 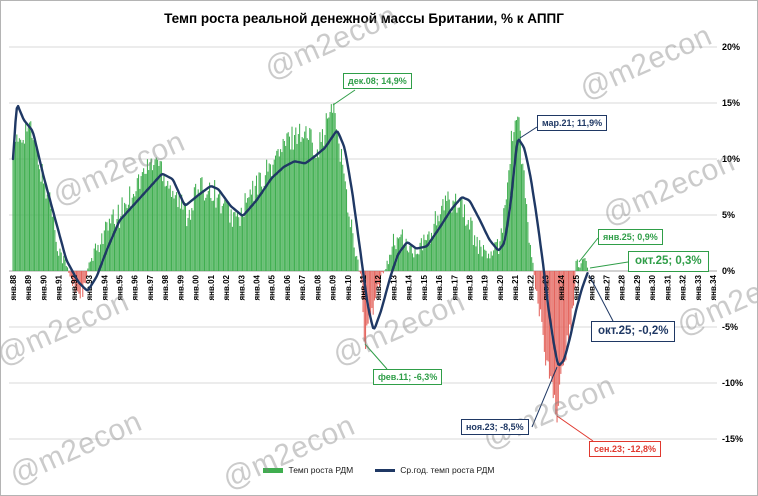 What do you see at coordinates (683, 287) in the screenshot?
I see `x-axis-label: янв.32` at bounding box center [683, 287].